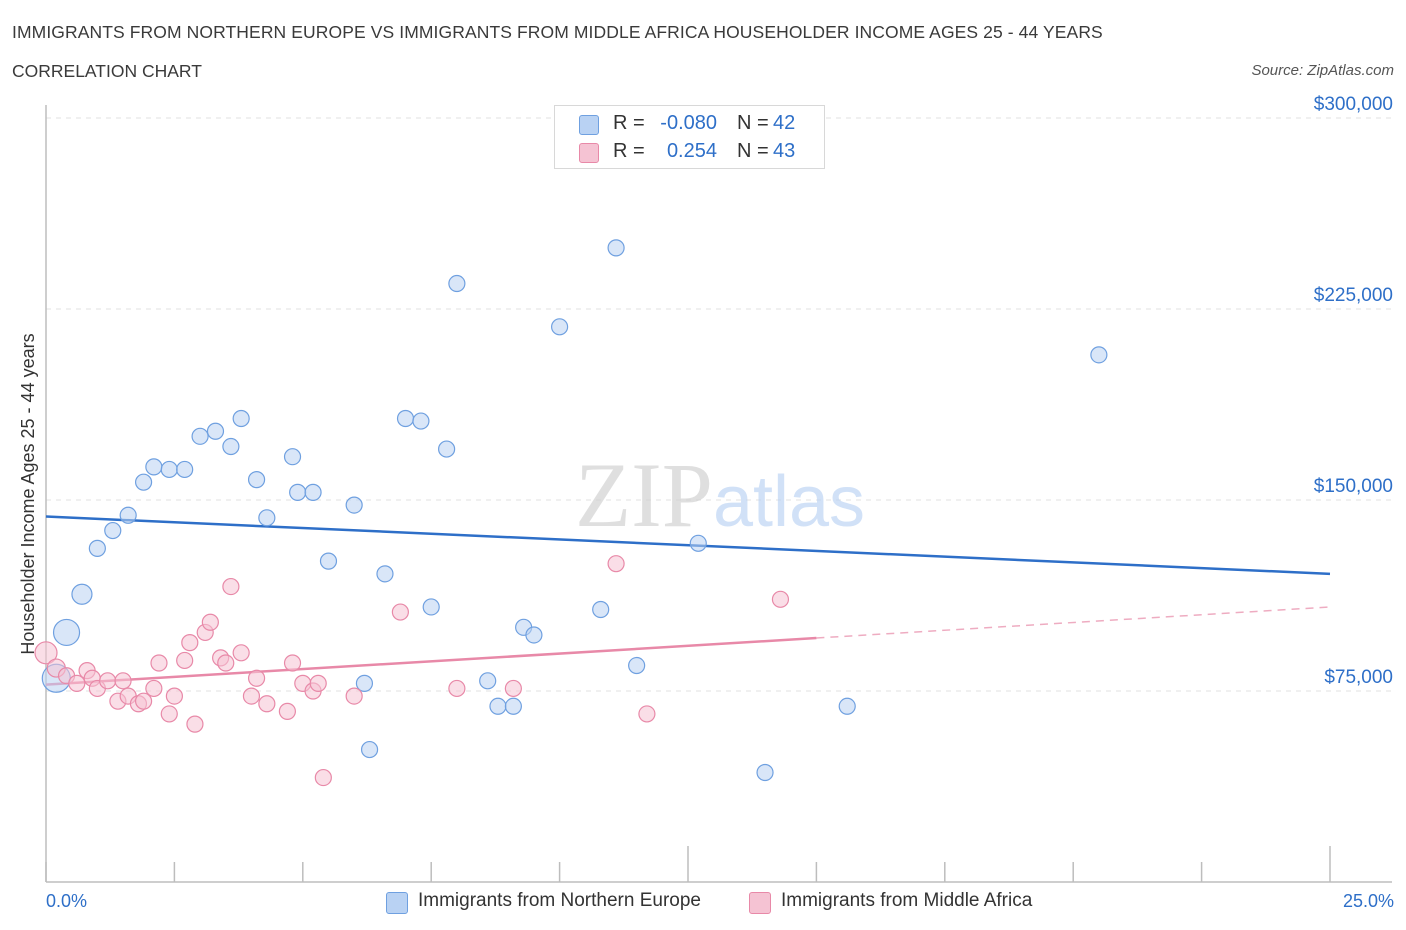 Image resolution: width=1406 pixels, height=930 pixels. I want to click on x-tick-label-min: 0.0%, so click(67, 901).